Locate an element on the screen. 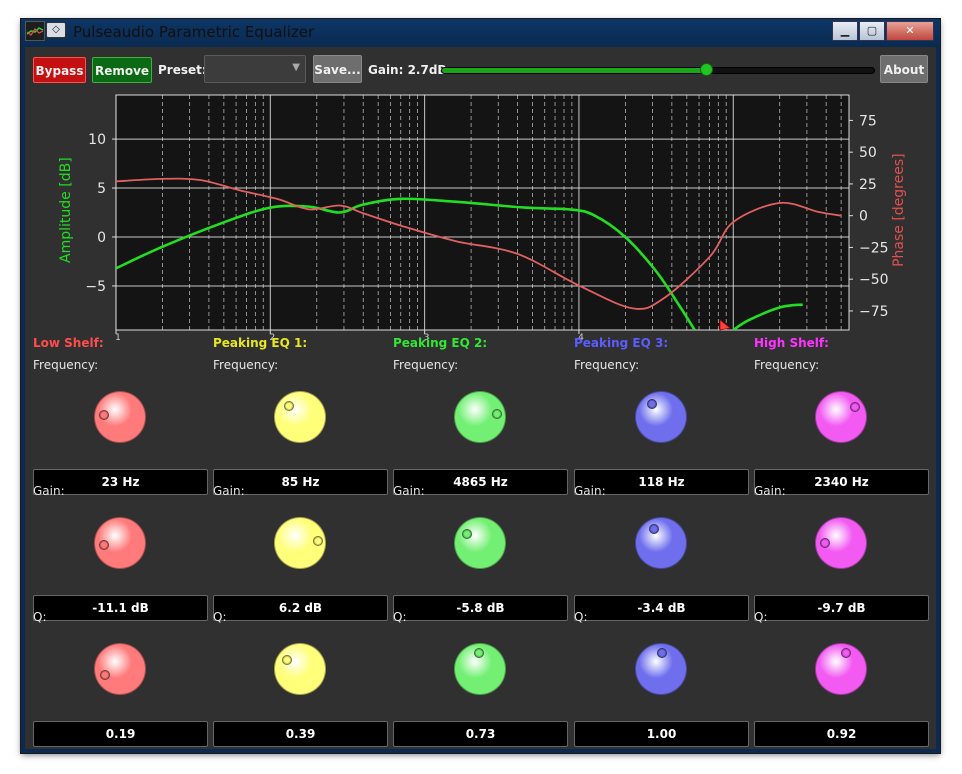  gain-value-high-shelf: -9.7 dB is located at coordinates (841, 608).